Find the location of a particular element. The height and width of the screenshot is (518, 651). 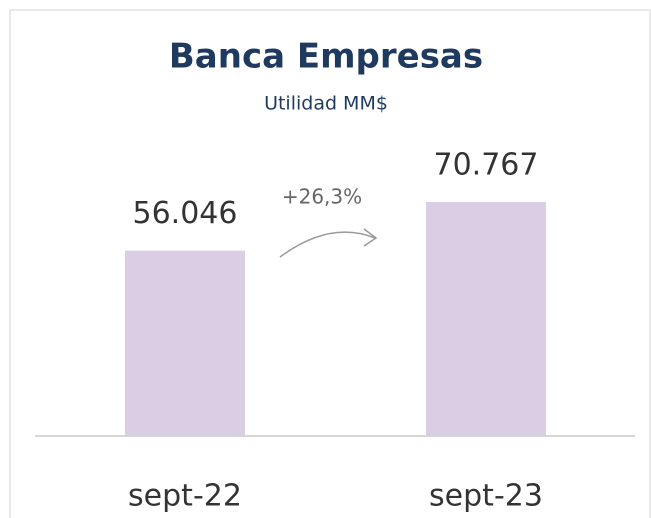

x-tick-label: sept-22 is located at coordinates (185, 496).